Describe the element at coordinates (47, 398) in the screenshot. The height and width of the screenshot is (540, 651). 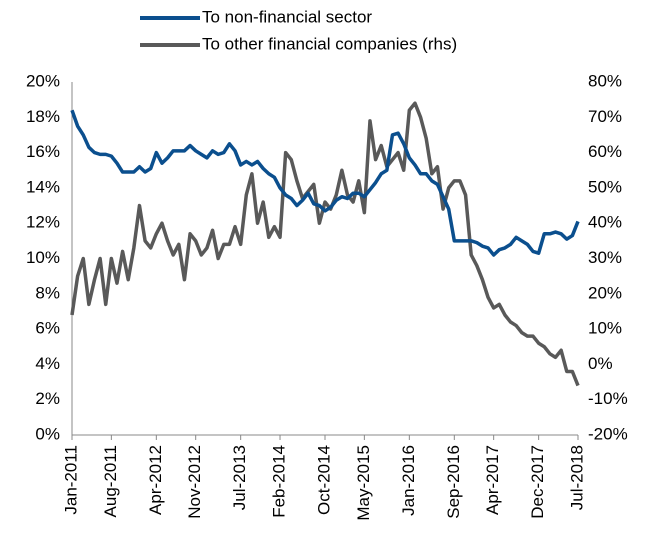
I see `y-tick-label: 2%` at that location.